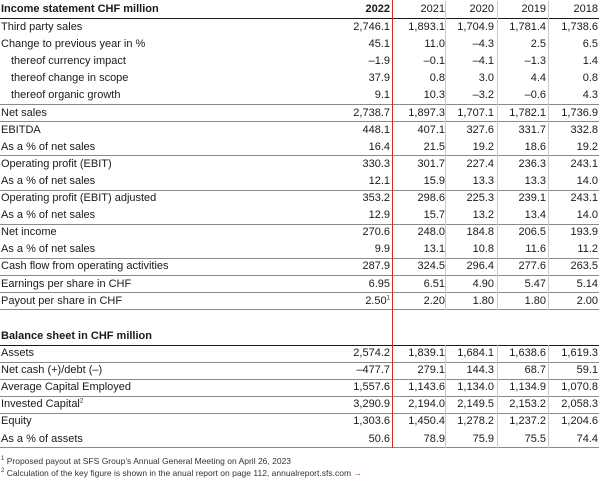  What do you see at coordinates (579, 404) in the screenshot?
I see `cell-value: 2,058.3` at bounding box center [579, 404].